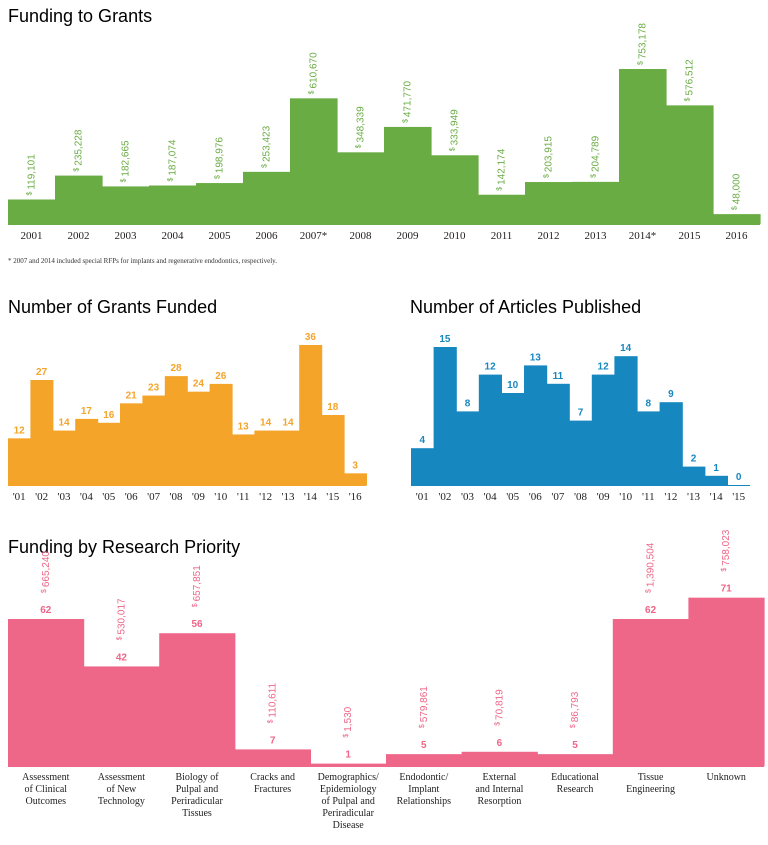 This screenshot has height=845, width=768. I want to click on articles-tick-label: '12, so click(670, 497).